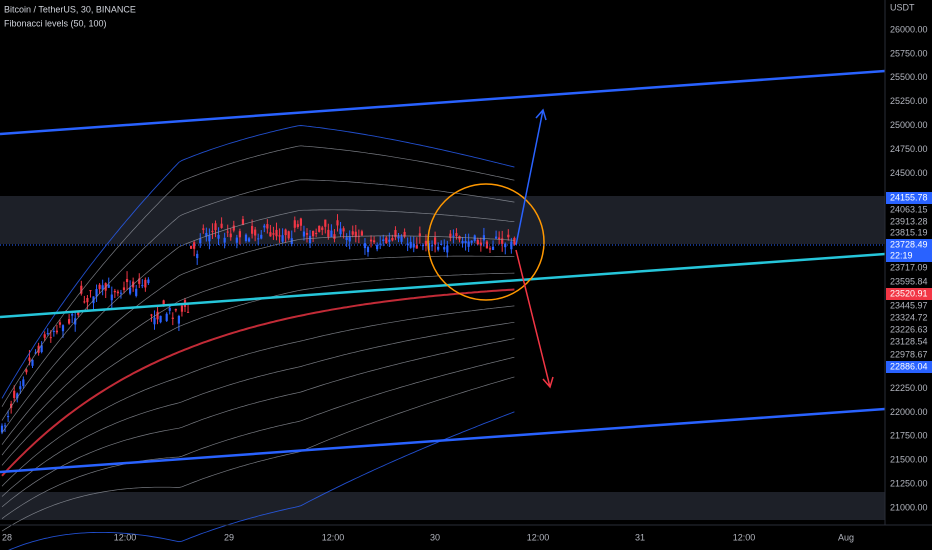 This screenshot has width=932, height=550. What do you see at coordinates (435, 537) in the screenshot?
I see `time-label: 30` at bounding box center [435, 537].